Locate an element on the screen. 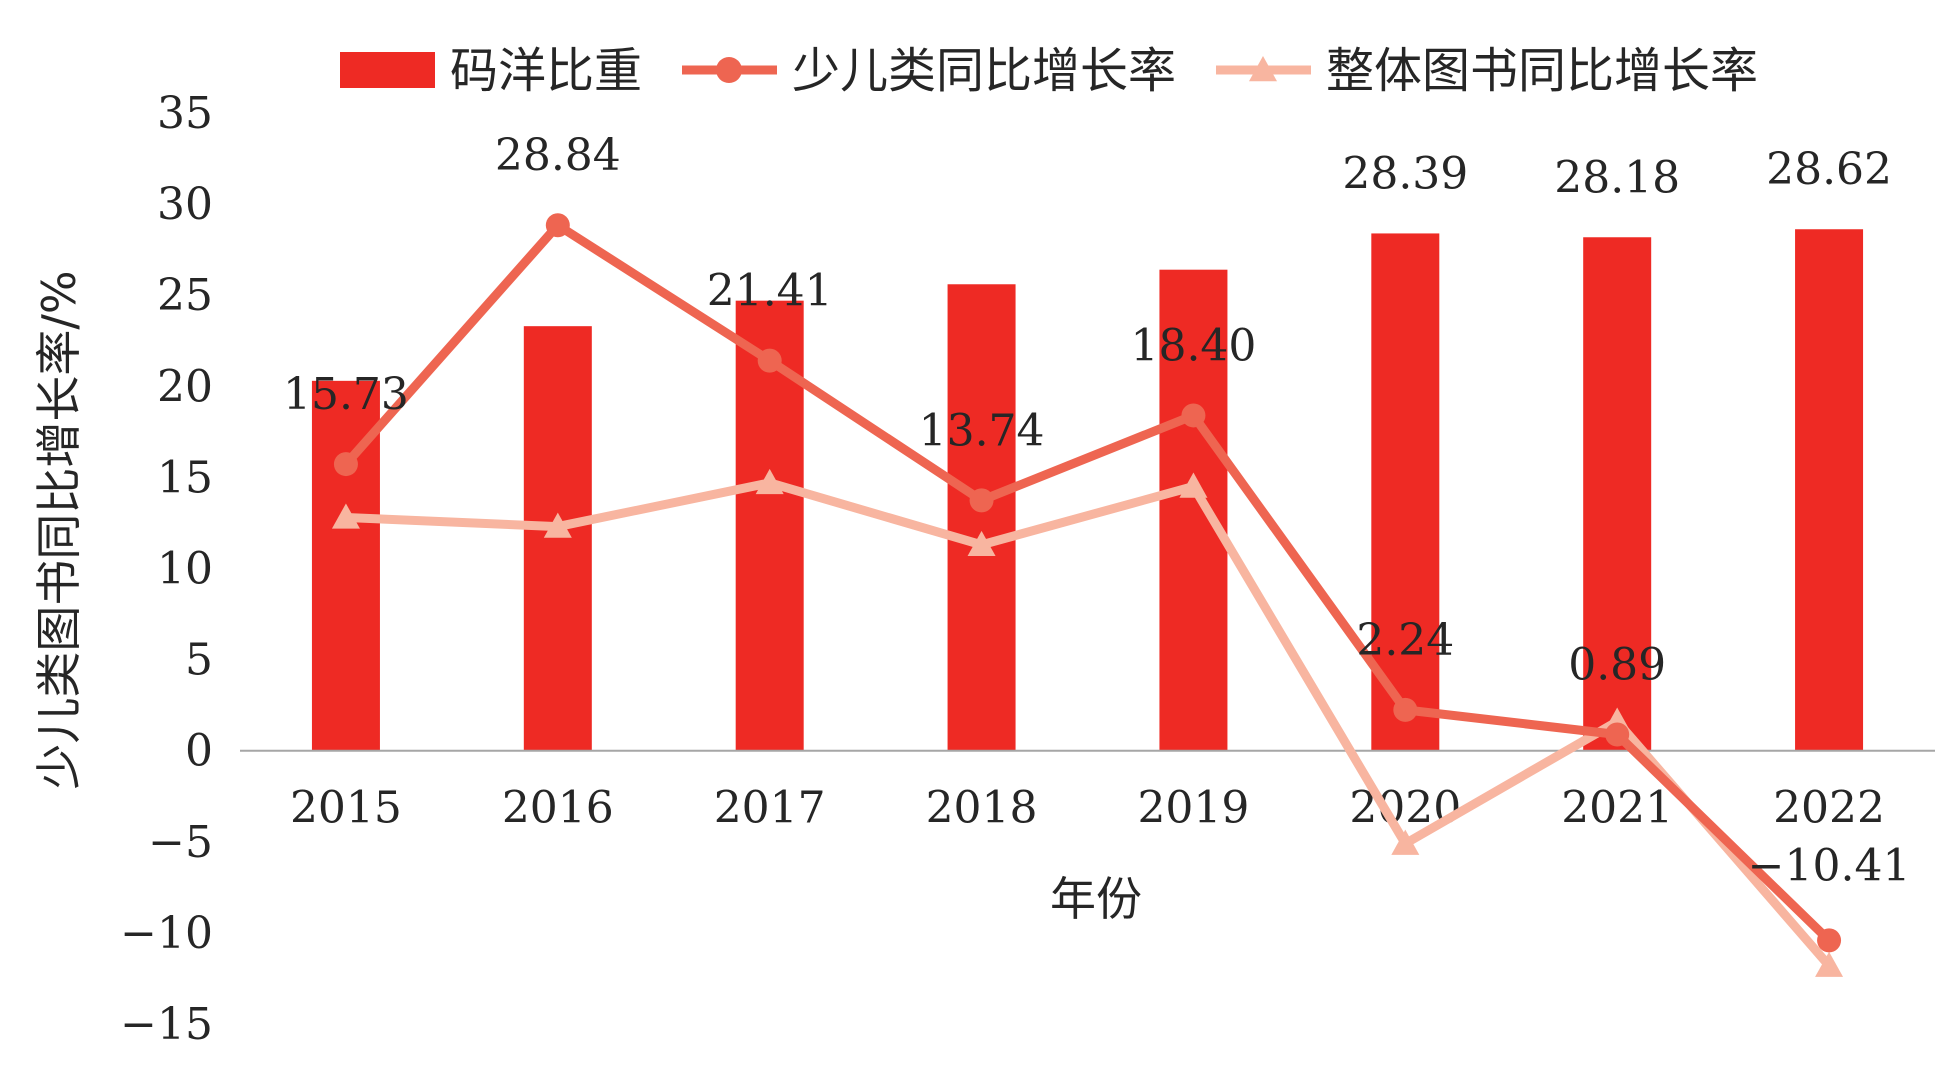 The height and width of the screenshot is (1066, 1950). bar-2018 is located at coordinates (981, 517).